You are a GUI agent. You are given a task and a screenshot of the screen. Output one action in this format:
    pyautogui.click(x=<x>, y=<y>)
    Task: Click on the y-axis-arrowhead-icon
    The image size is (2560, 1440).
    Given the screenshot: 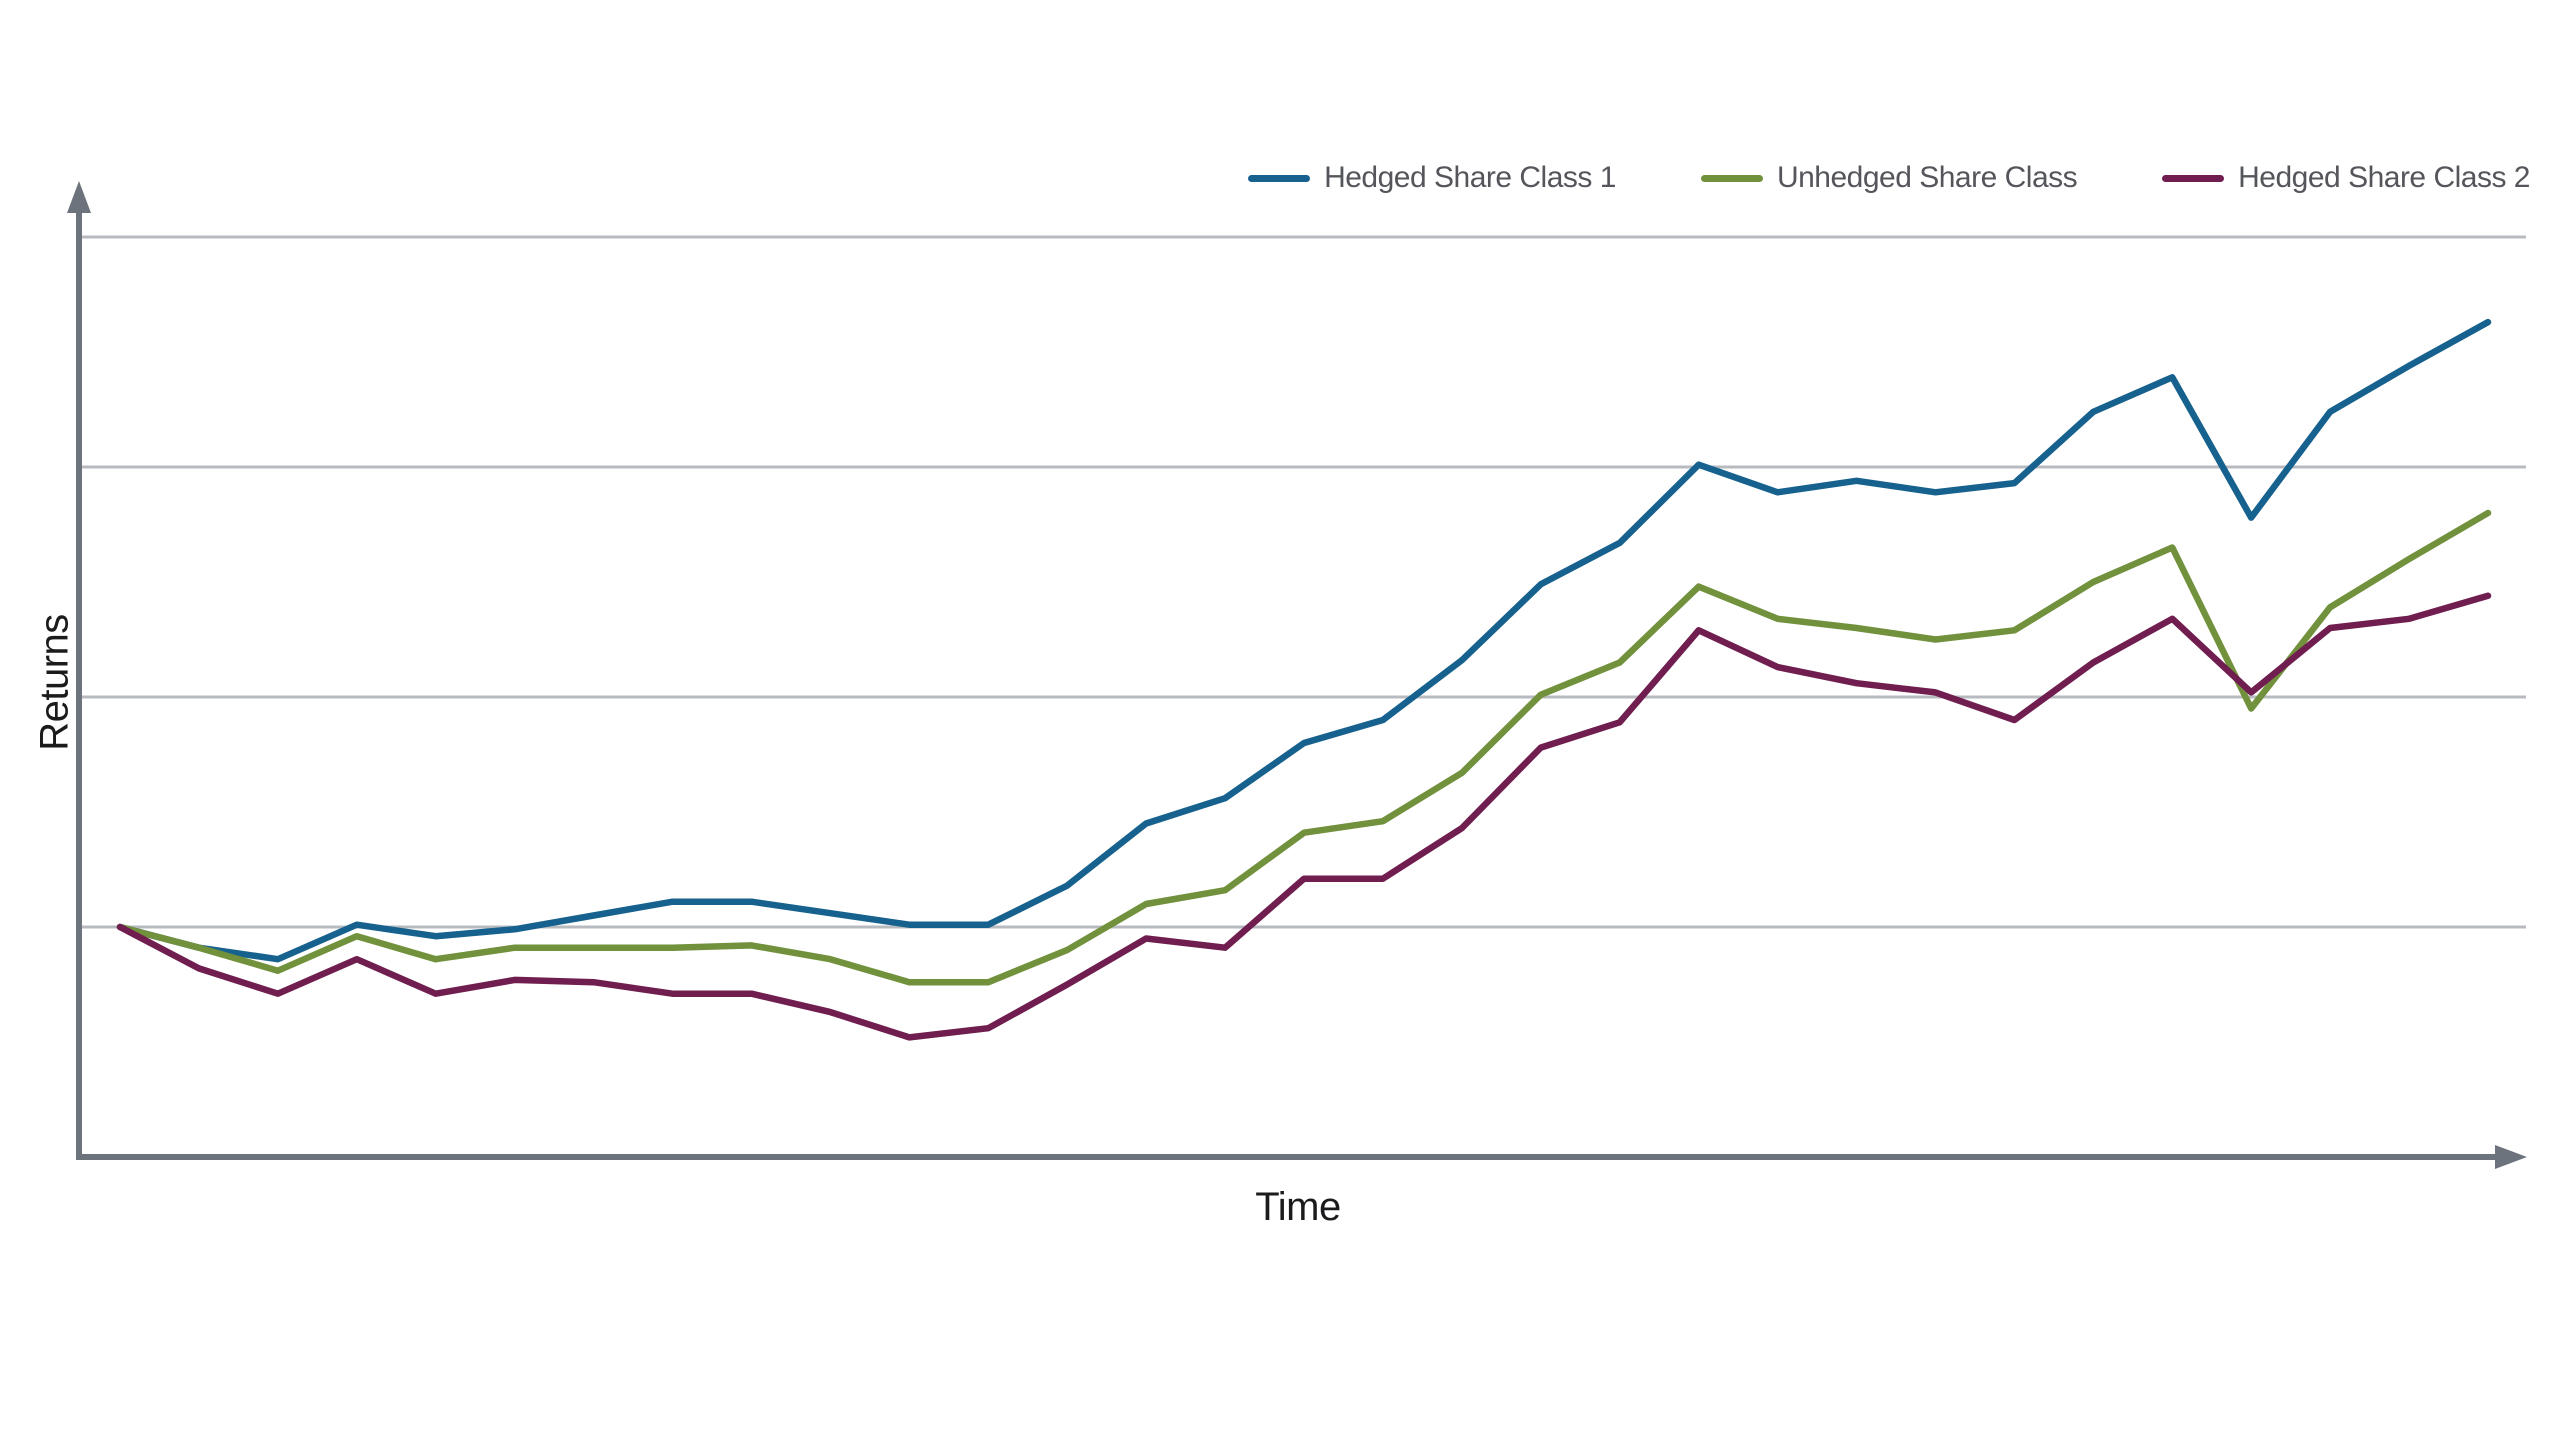 What is the action you would take?
    pyautogui.click(x=79, y=197)
    